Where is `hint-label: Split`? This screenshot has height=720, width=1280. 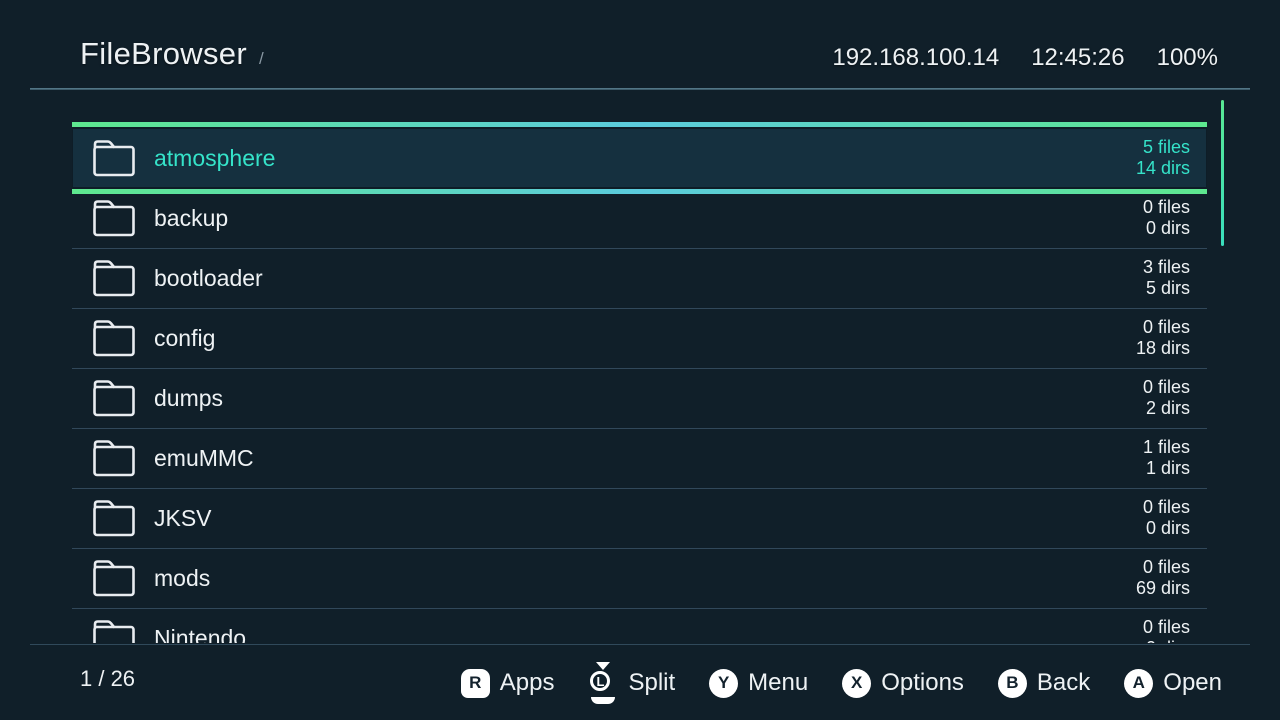 hint-label: Split is located at coordinates (652, 682).